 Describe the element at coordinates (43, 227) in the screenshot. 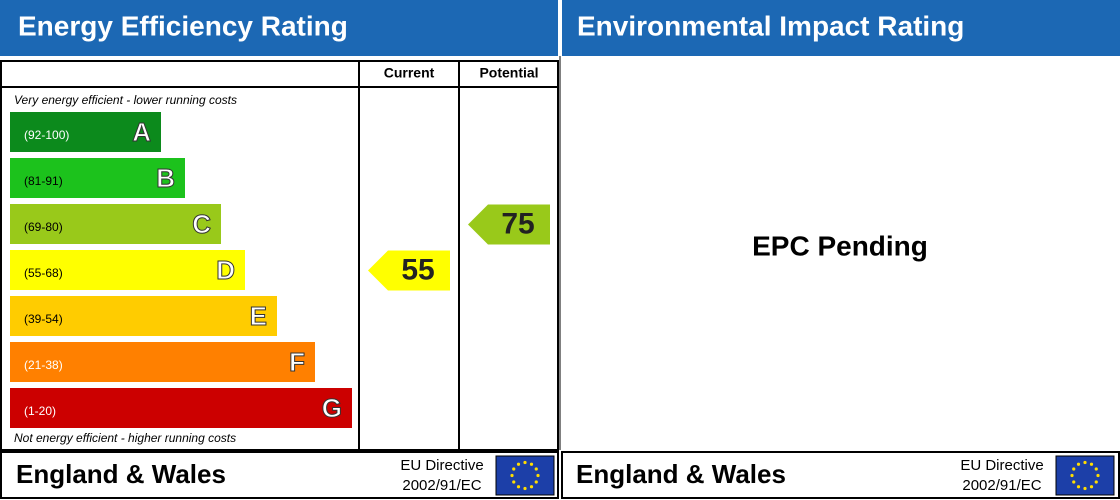

I see `band-range: (69-80)` at that location.